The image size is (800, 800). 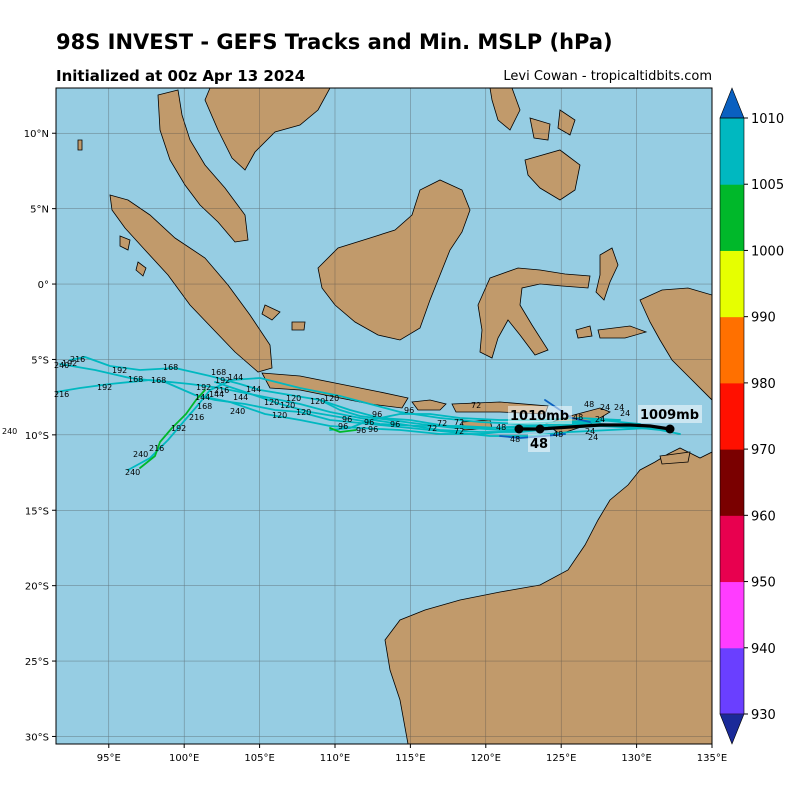 I want to click on mean-track-points, so click(x=594, y=429).